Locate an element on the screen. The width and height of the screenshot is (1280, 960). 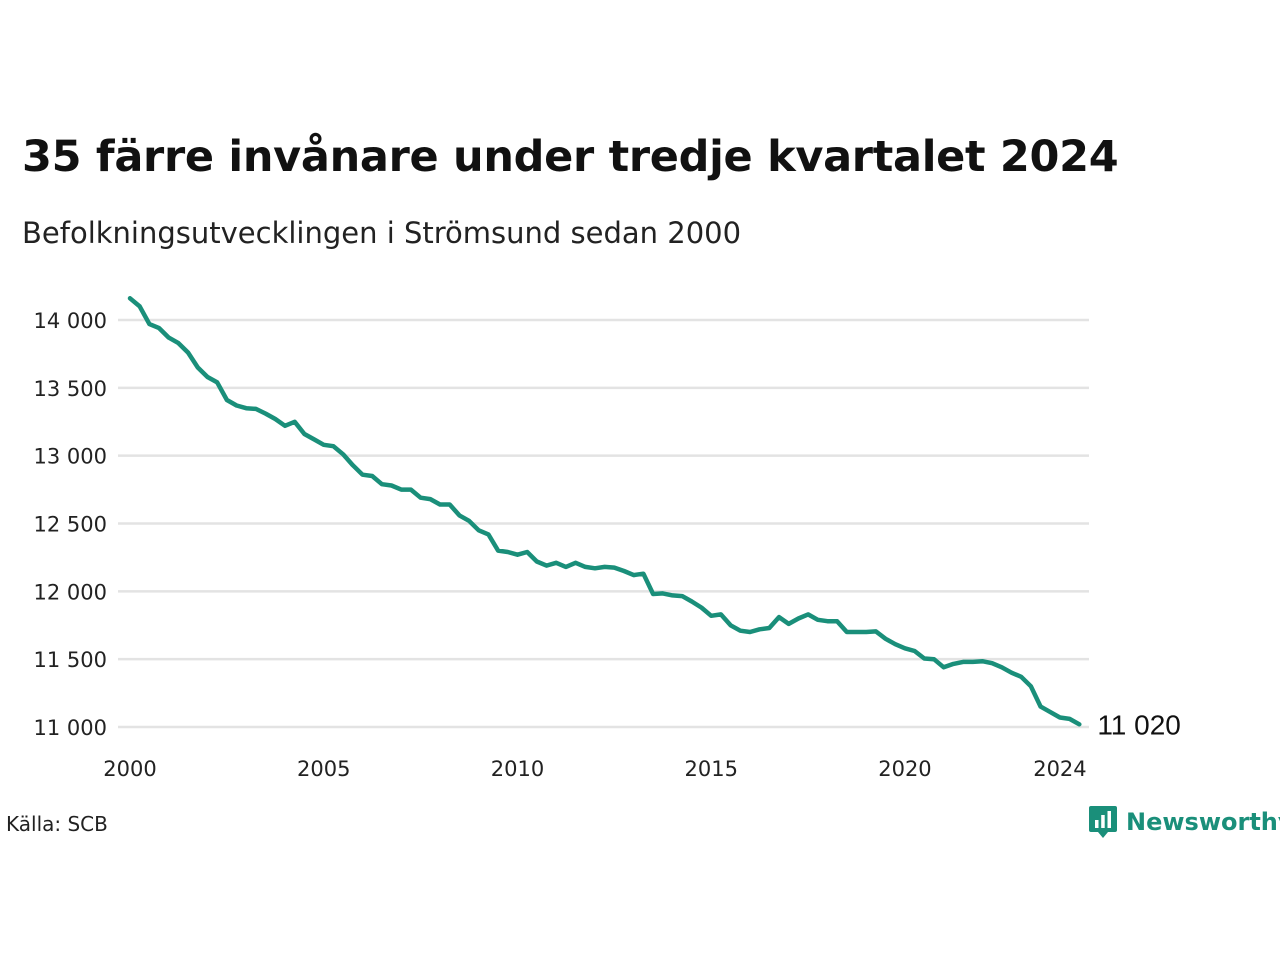
brand-logo: Newsworthy is located at coordinates (1184, 822).